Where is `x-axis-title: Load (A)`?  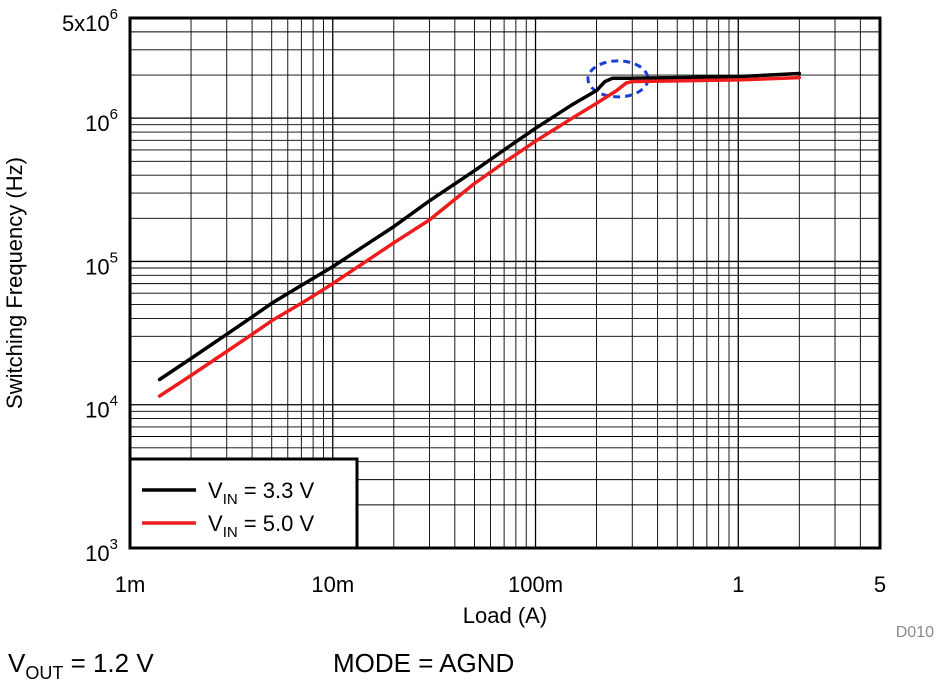
x-axis-title: Load (A) is located at coordinates (505, 615).